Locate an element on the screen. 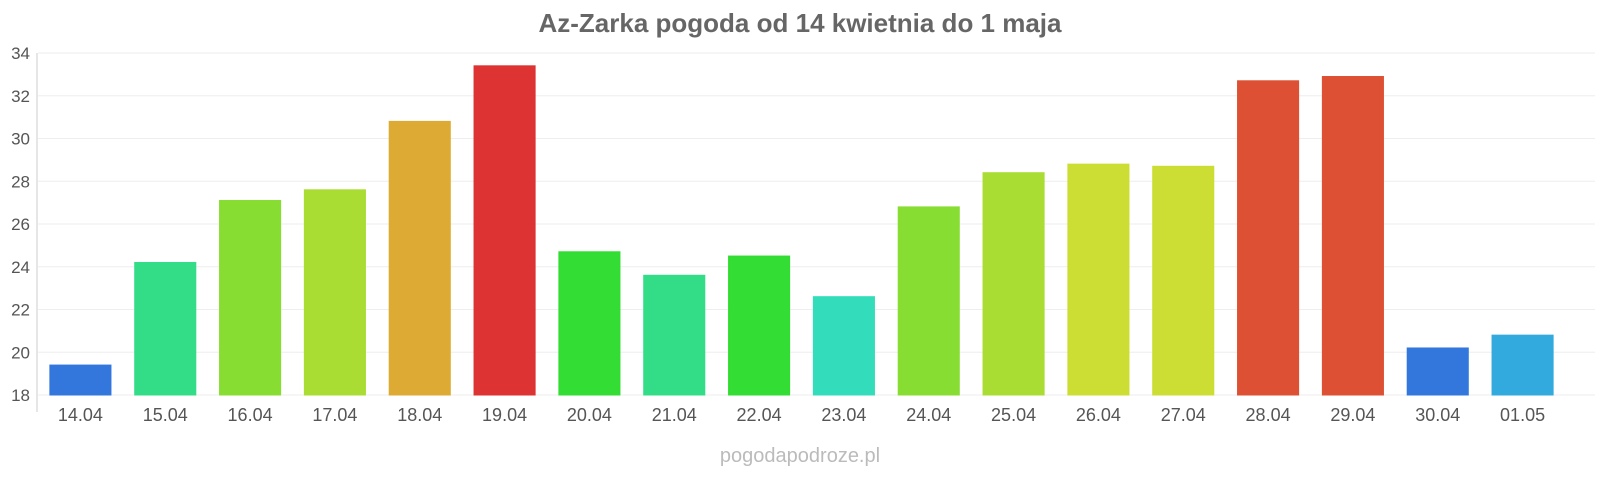 The width and height of the screenshot is (1600, 480). bar-26.04 is located at coordinates (1098, 279).